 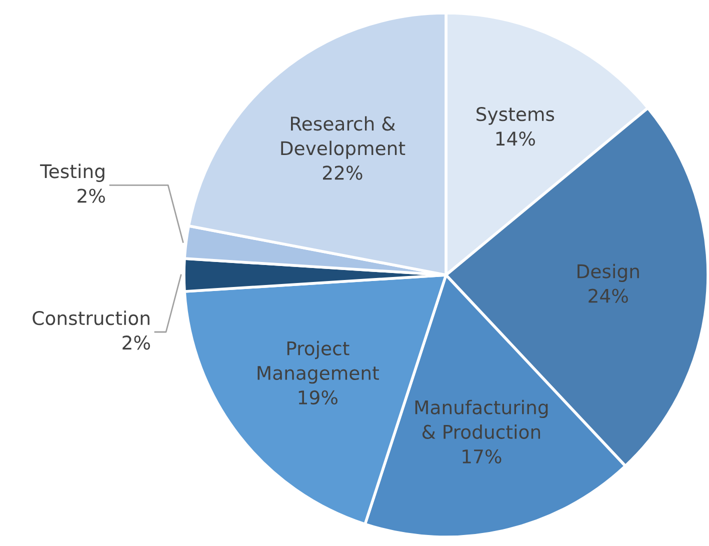 I want to click on data-label: 19%, so click(x=318, y=397).